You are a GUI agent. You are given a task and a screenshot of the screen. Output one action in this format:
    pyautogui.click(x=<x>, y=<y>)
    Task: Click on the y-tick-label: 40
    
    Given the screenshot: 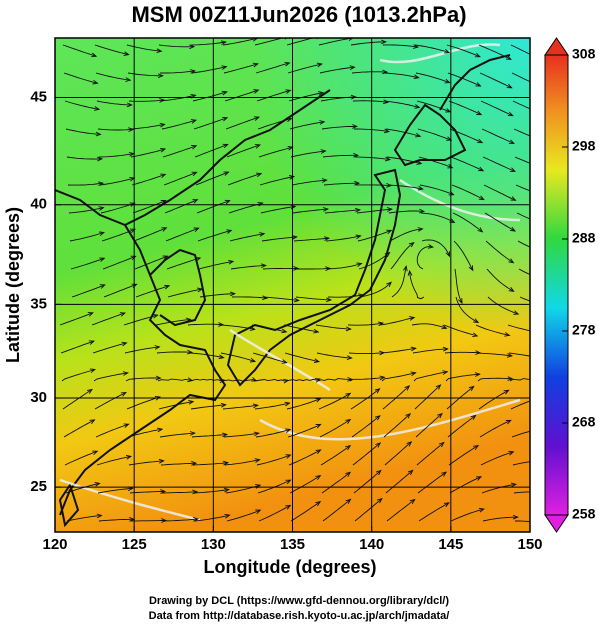 What is the action you would take?
    pyautogui.click(x=38, y=204)
    